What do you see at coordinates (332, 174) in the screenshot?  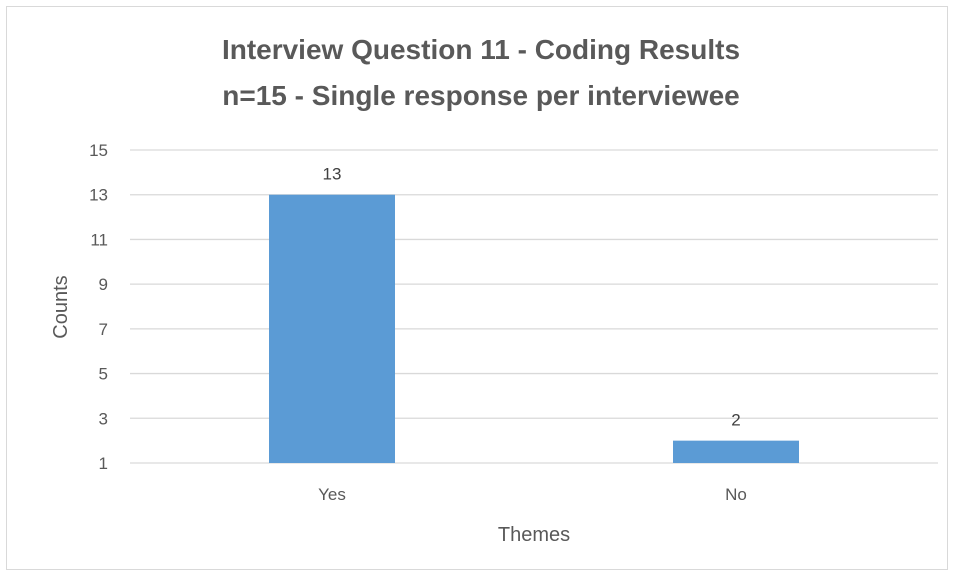 I see `data-label-yes: 13` at bounding box center [332, 174].